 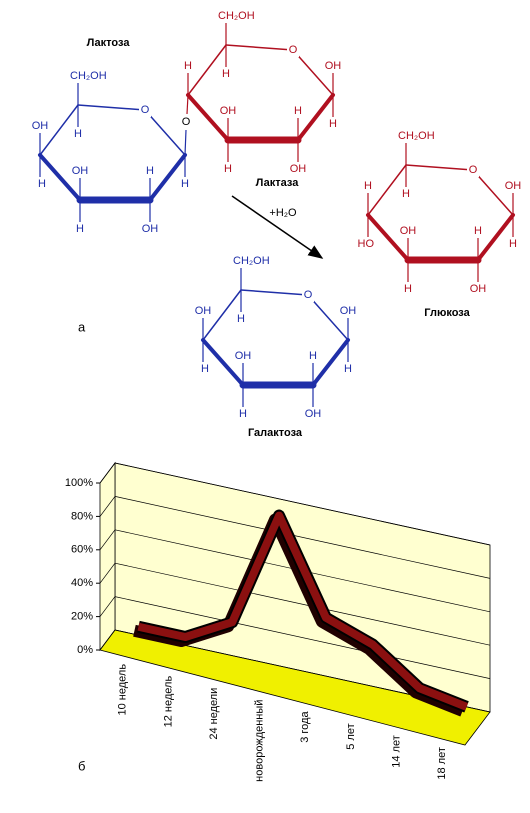 I want to click on x-tick-label: 3 года, so click(x=305, y=727).